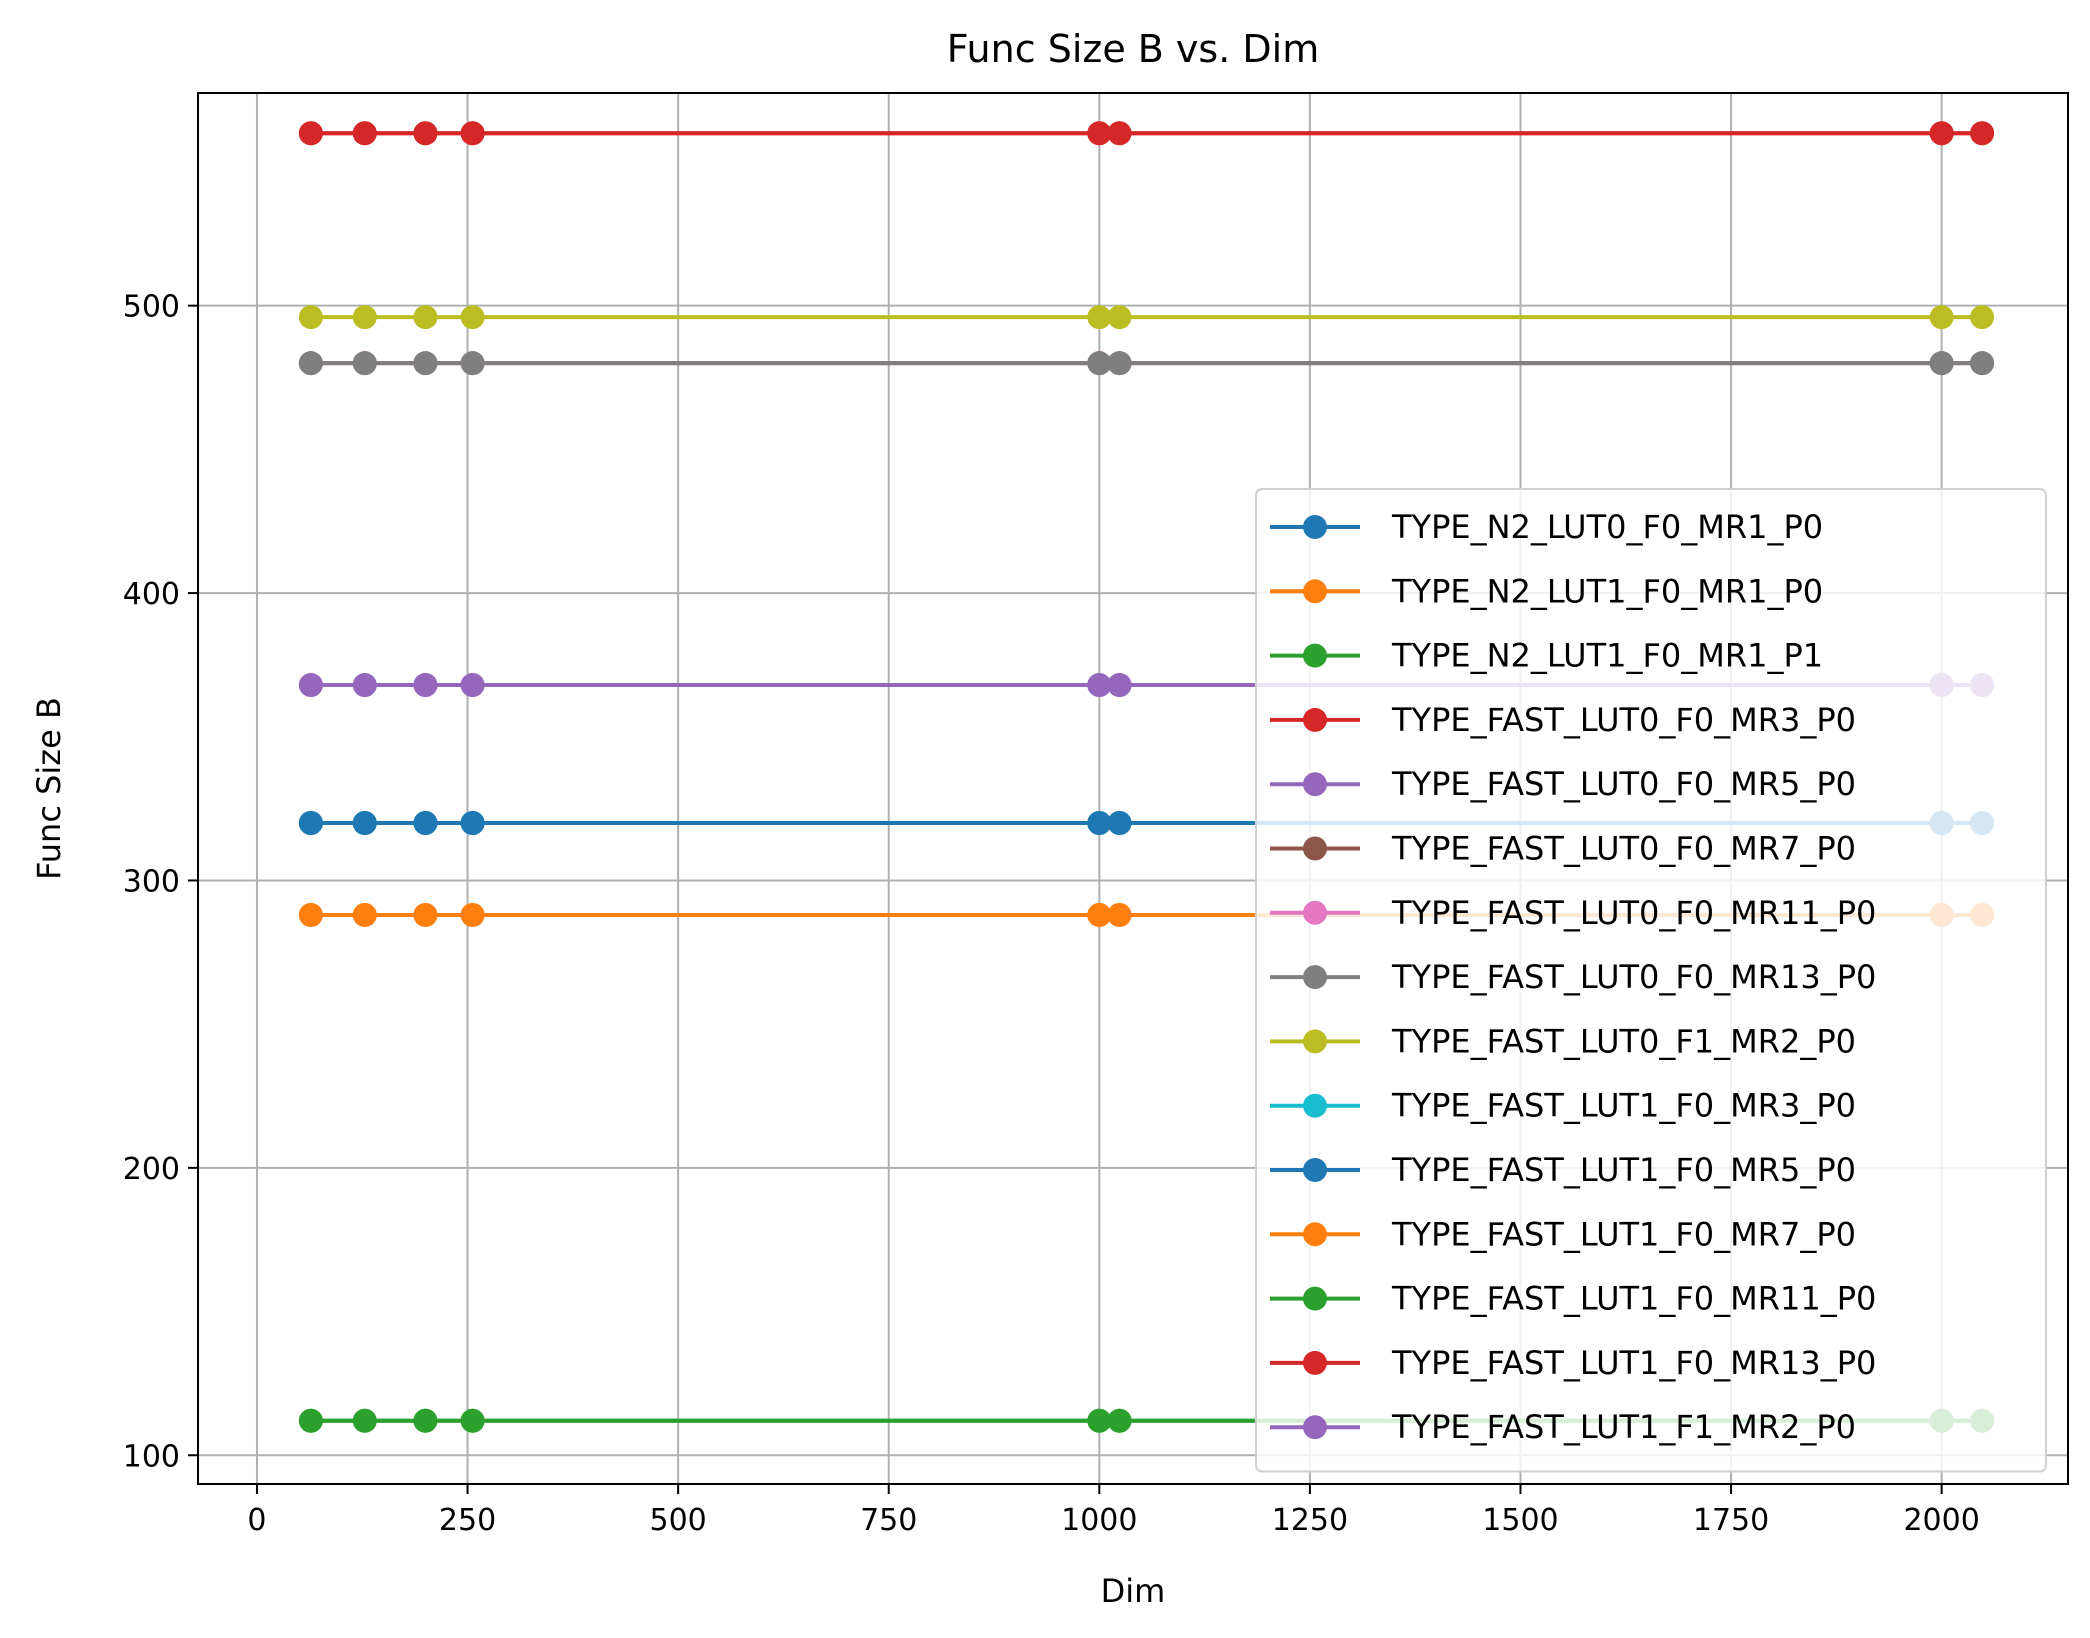  Describe the element at coordinates (151, 1456) in the screenshot. I see `y-tick-label: 100` at that location.